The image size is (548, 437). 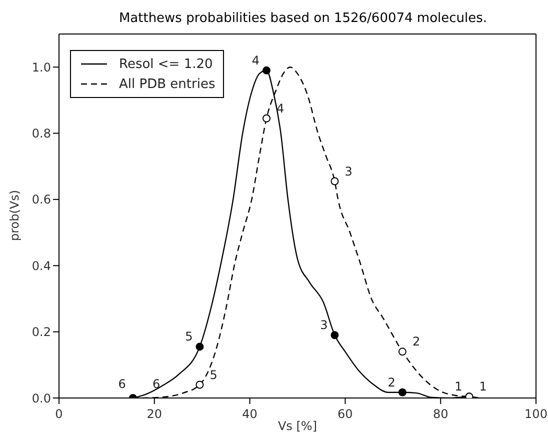 I want to click on y-axis-title: prob(Vs), so click(x=14, y=215).